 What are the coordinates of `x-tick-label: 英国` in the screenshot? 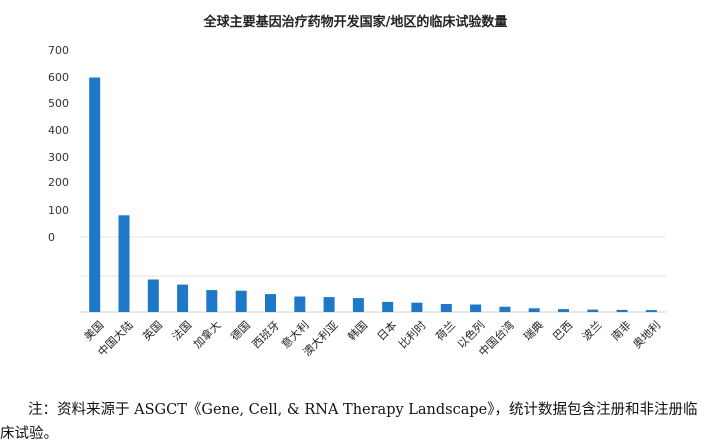 It's located at (152, 330).